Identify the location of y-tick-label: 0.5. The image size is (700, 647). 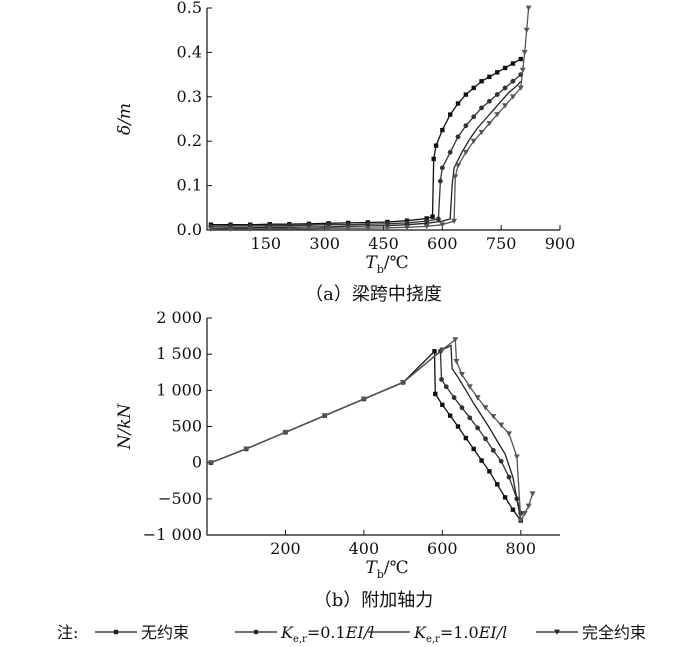
(189, 8).